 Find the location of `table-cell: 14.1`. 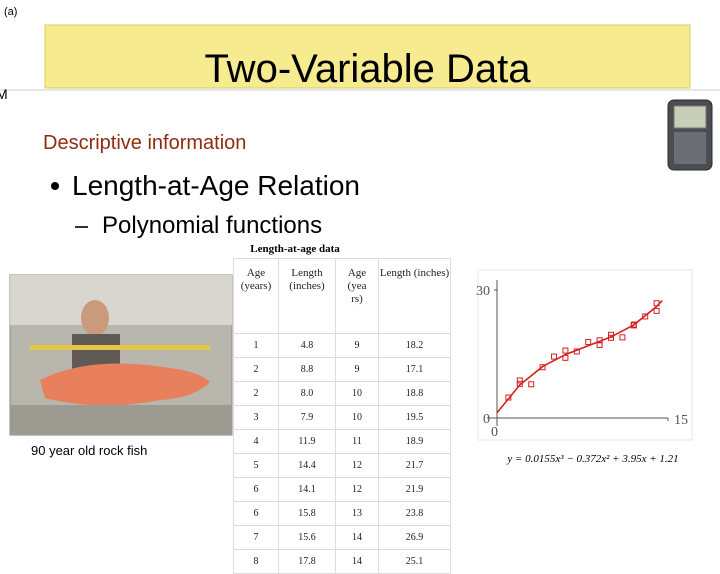

table-cell: 14.1 is located at coordinates (307, 489).